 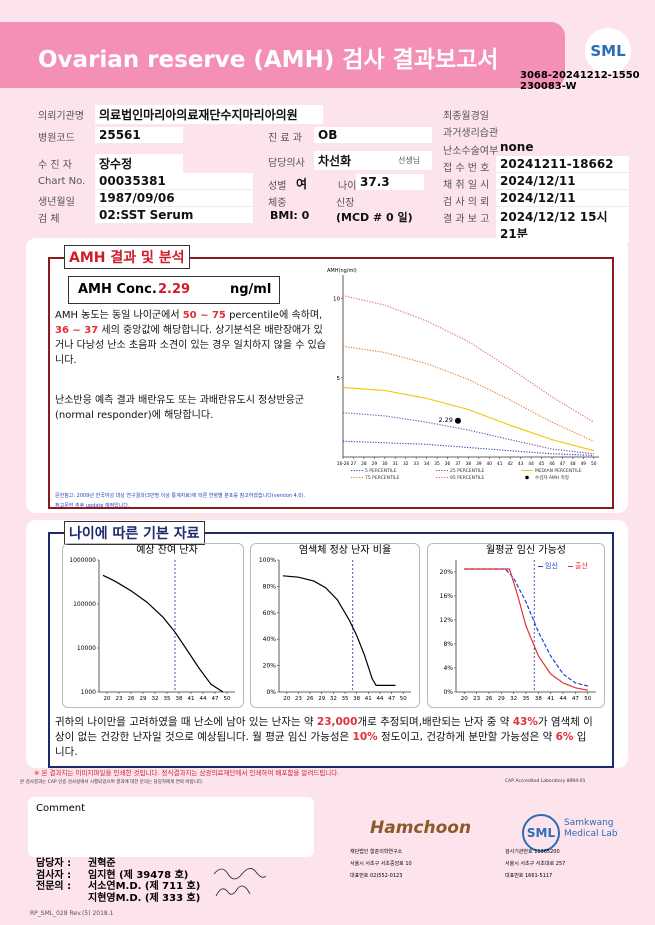 What do you see at coordinates (580, 81) in the screenshot?
I see `report-id: 3068-20241212-1550 230083-W` at bounding box center [580, 81].